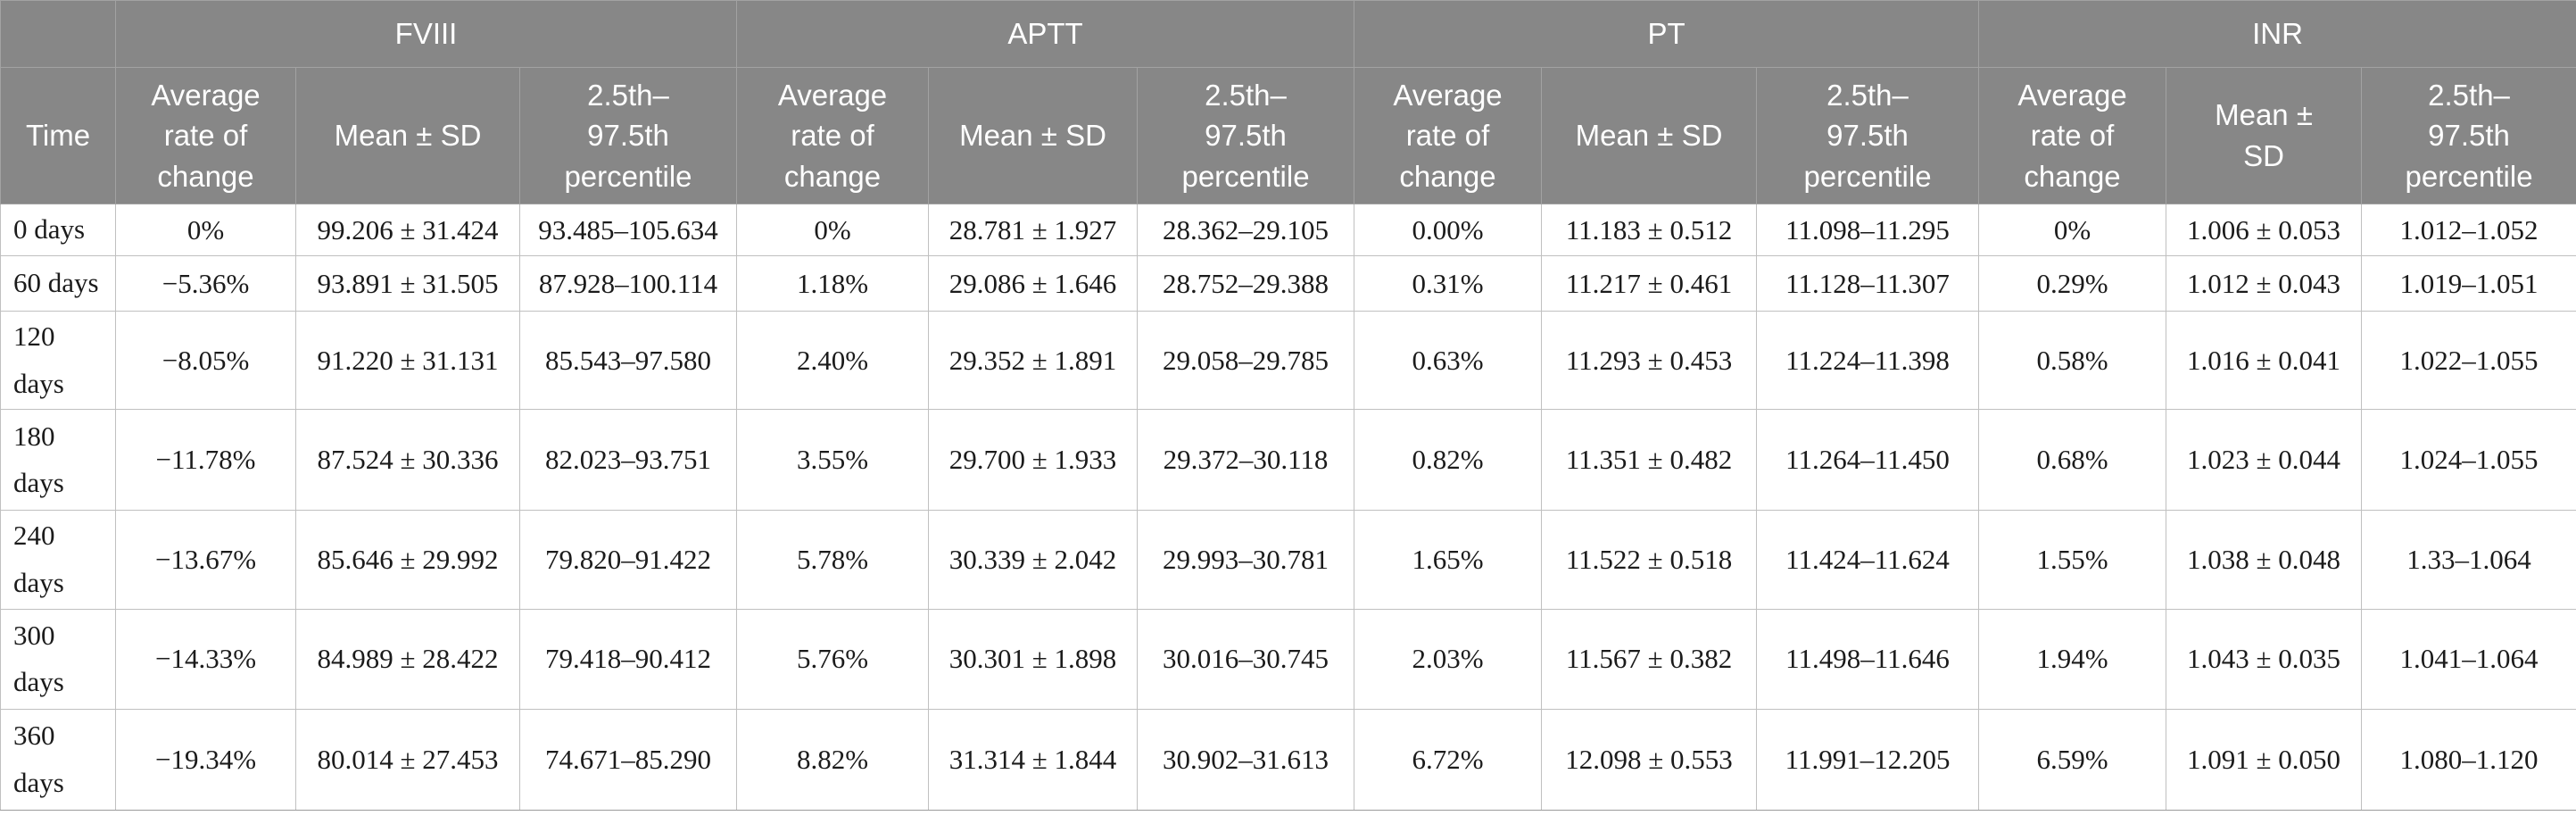  Describe the element at coordinates (2468, 360) in the screenshot. I see `inr-pct-cell: 1.022–1.055` at that location.